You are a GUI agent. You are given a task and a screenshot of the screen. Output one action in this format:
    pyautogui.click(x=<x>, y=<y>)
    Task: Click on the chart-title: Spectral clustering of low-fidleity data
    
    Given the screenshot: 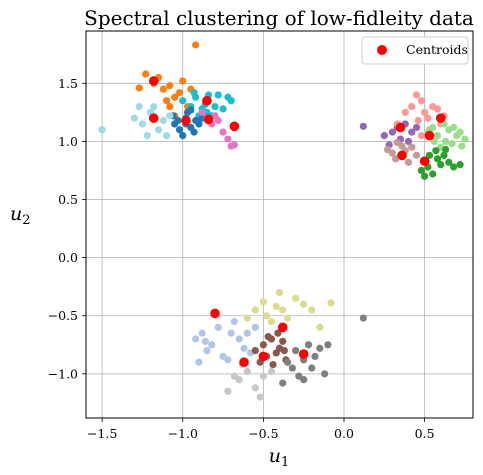 What is the action you would take?
    pyautogui.click(x=279, y=18)
    